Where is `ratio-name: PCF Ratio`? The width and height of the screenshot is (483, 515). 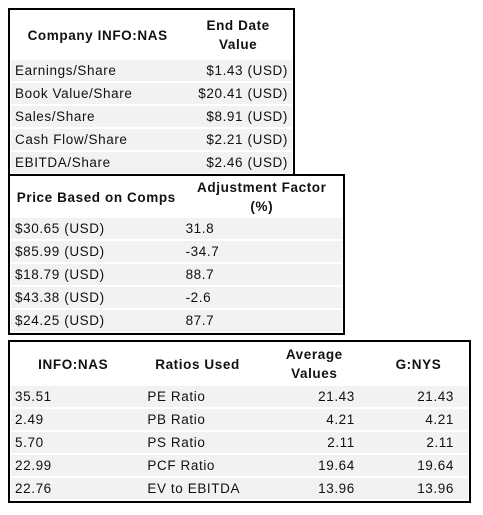 ratio-name: PCF Ratio is located at coordinates (197, 465).